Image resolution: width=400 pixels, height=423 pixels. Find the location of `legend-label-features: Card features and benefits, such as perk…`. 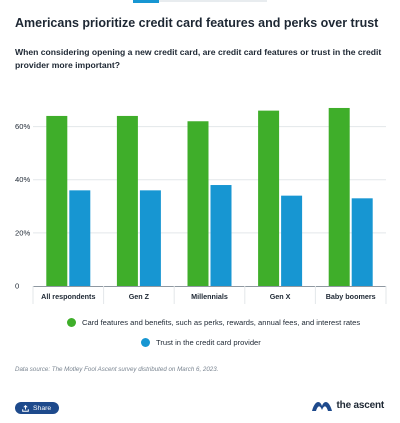

legend-label-features: Card features and benefits, such as perk… is located at coordinates (221, 322).